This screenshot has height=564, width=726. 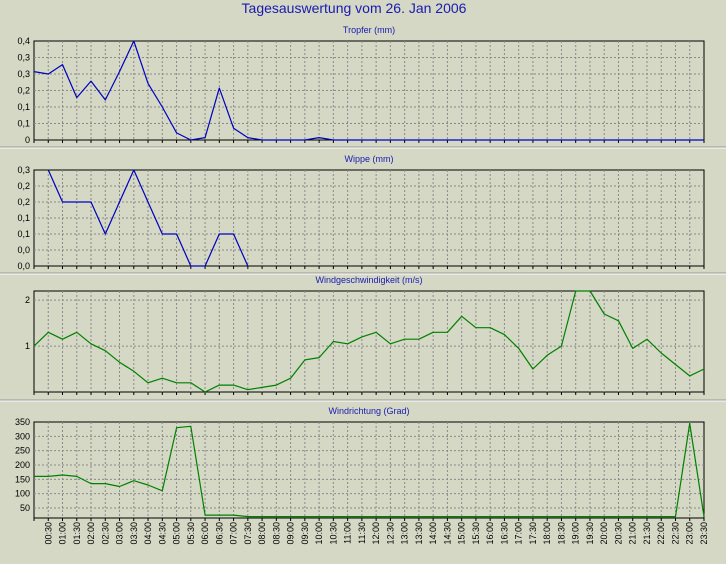 What do you see at coordinates (162, 533) in the screenshot?
I see `x-tick-label: 04:30` at bounding box center [162, 533].